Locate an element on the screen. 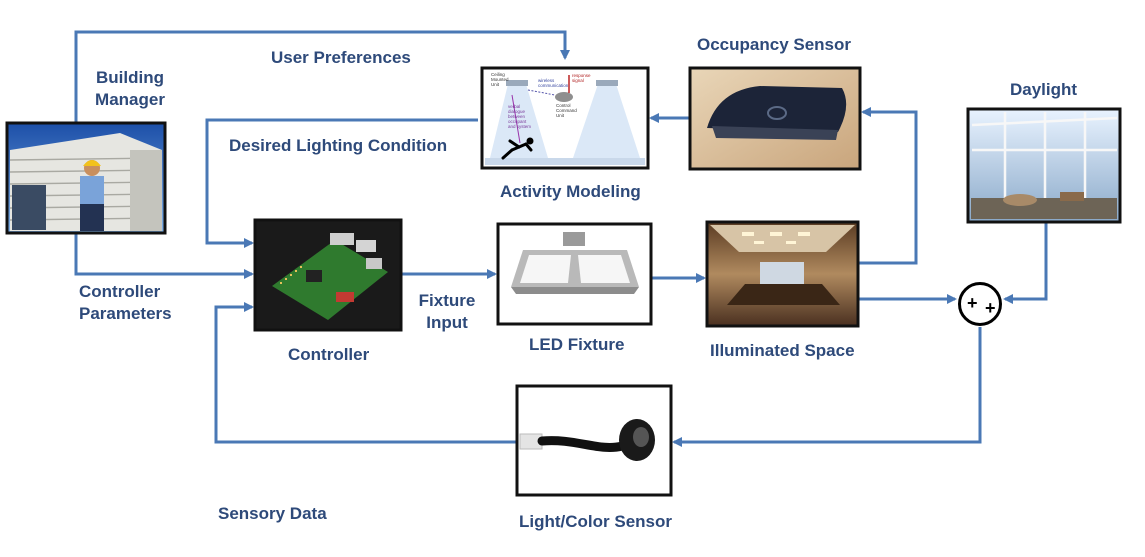  activity-modeling-label: Activity Modeling is located at coordinates (570, 191).